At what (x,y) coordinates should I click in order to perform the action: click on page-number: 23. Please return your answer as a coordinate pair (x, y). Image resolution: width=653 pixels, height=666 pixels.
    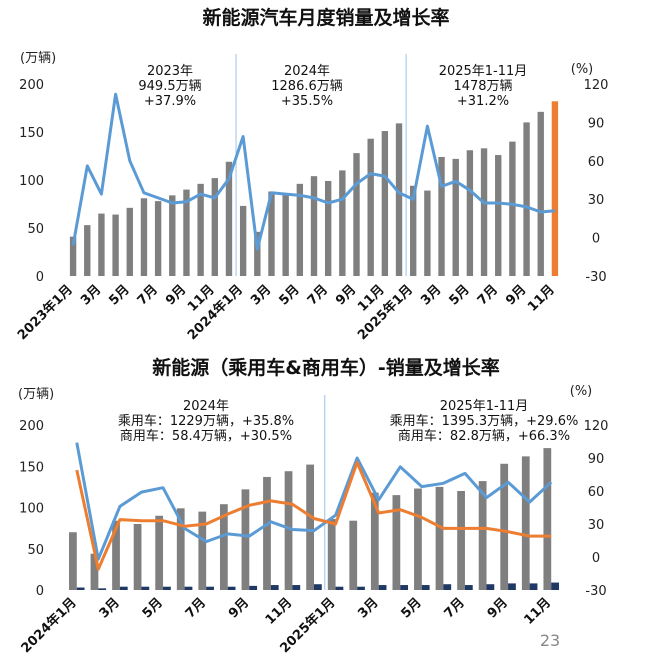
    Looking at the image, I should click on (550, 640).